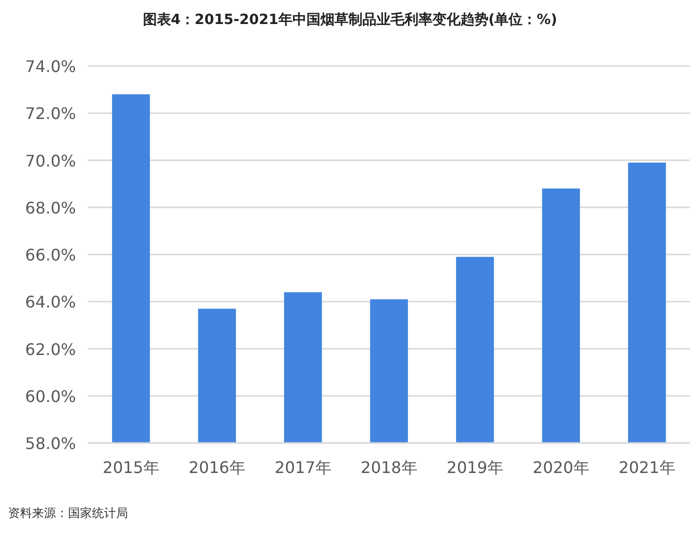  Describe the element at coordinates (647, 467) in the screenshot. I see `xtick: 2021年` at that location.